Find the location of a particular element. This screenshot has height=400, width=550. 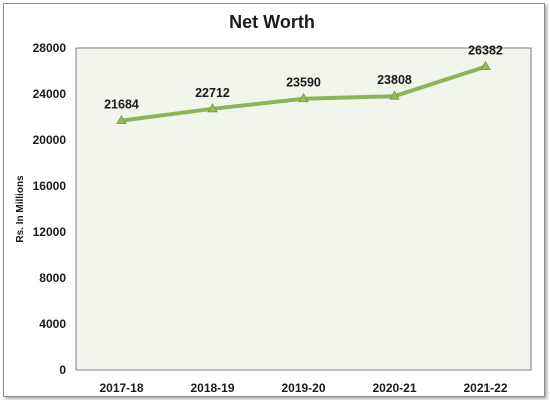

x-tick-label: 2019-20 is located at coordinates (303, 388).